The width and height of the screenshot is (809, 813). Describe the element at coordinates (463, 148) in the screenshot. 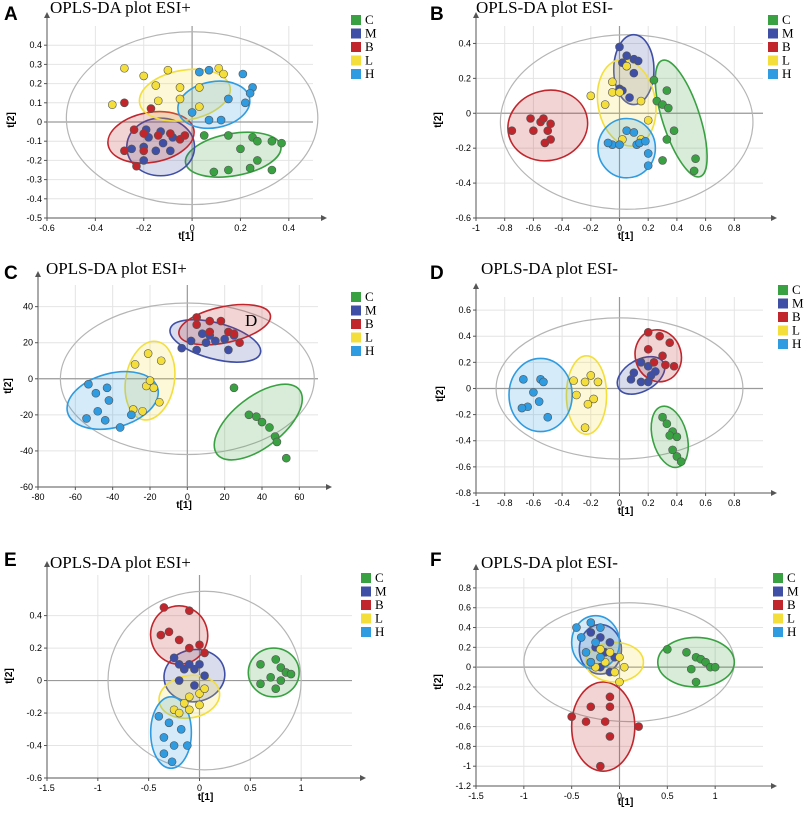

I see `y-tick-label: -0.2` at that location.